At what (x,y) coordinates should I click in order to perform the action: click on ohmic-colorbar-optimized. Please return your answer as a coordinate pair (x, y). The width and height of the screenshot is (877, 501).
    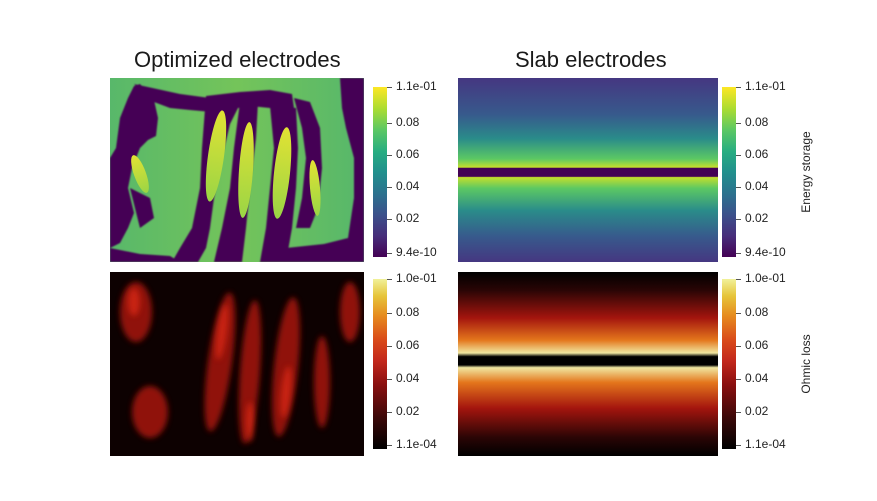
    Looking at the image, I should click on (380, 364).